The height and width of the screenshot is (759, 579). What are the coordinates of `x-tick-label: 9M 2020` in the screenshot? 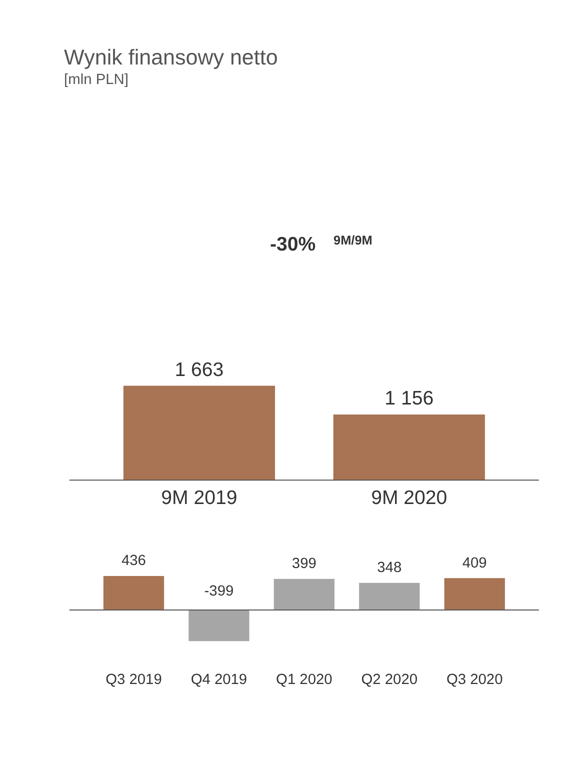 It's located at (409, 498).